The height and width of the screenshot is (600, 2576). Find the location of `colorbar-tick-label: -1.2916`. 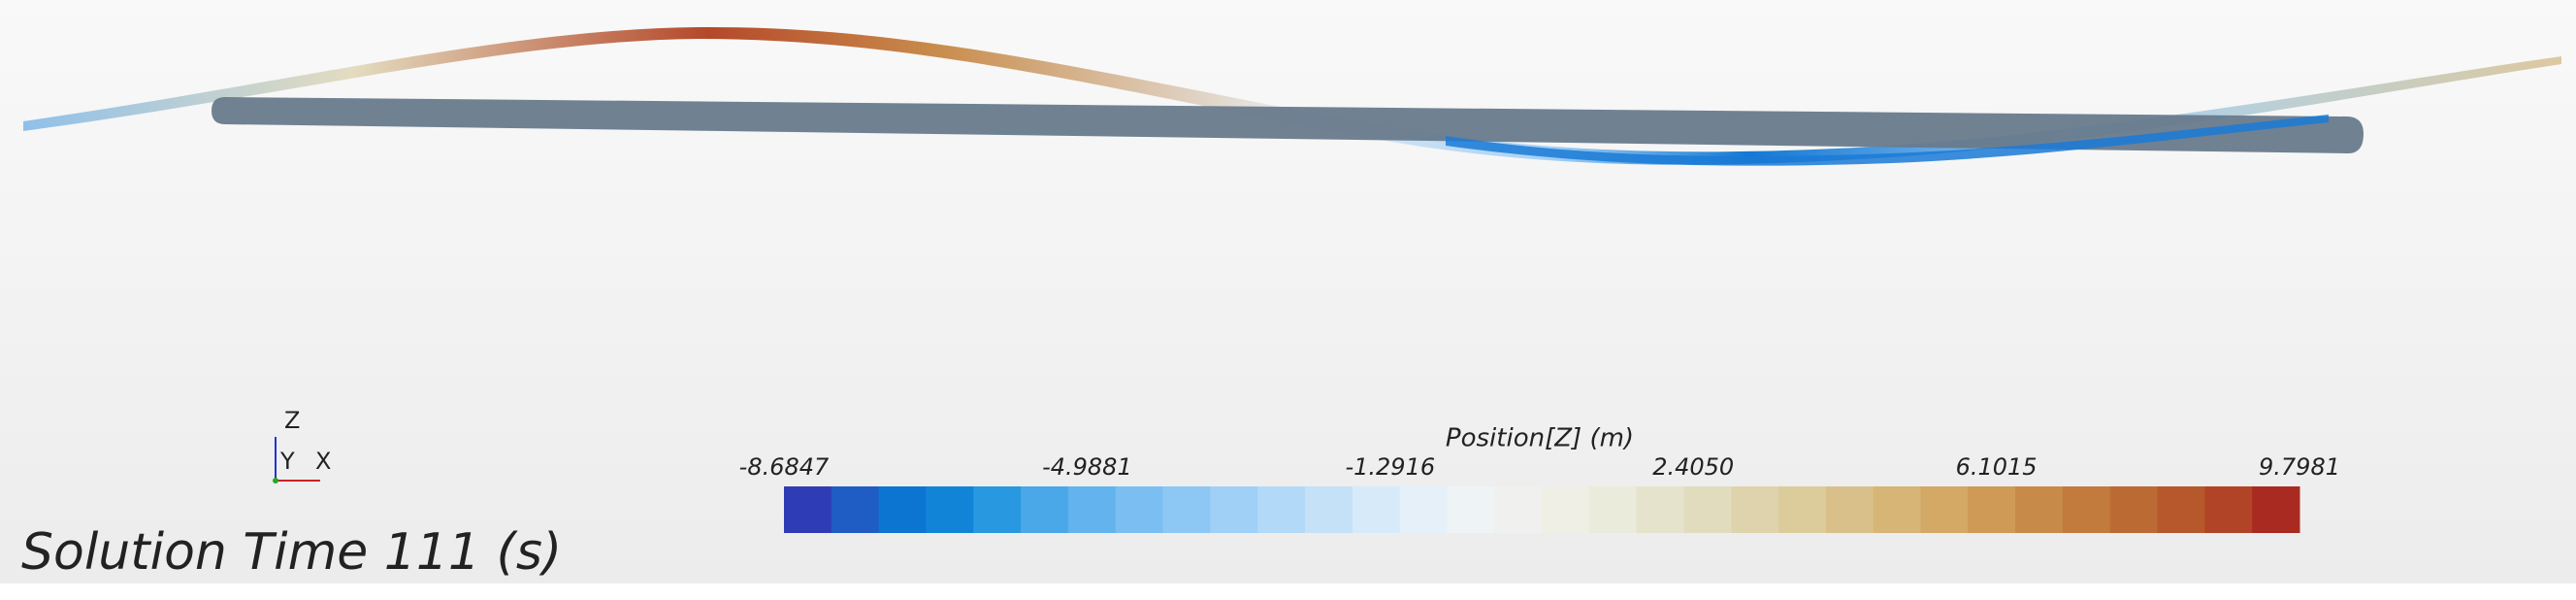

colorbar-tick-label: -1.2916 is located at coordinates (1390, 467).